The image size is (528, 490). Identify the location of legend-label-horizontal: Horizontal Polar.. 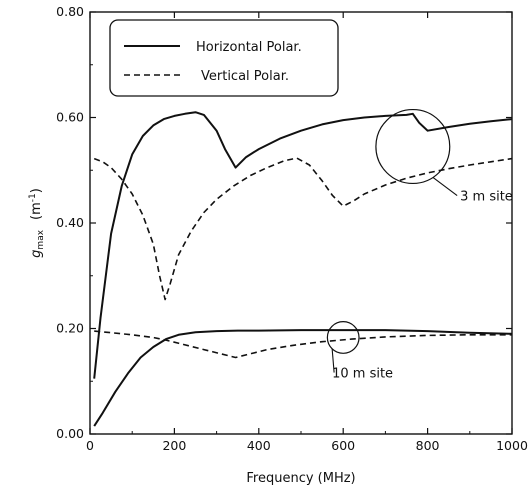
(249, 47).